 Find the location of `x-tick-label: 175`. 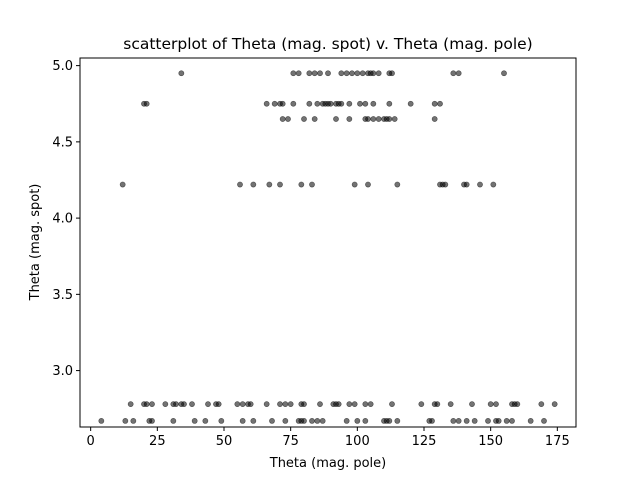

x-tick-label: 175 is located at coordinates (557, 441).